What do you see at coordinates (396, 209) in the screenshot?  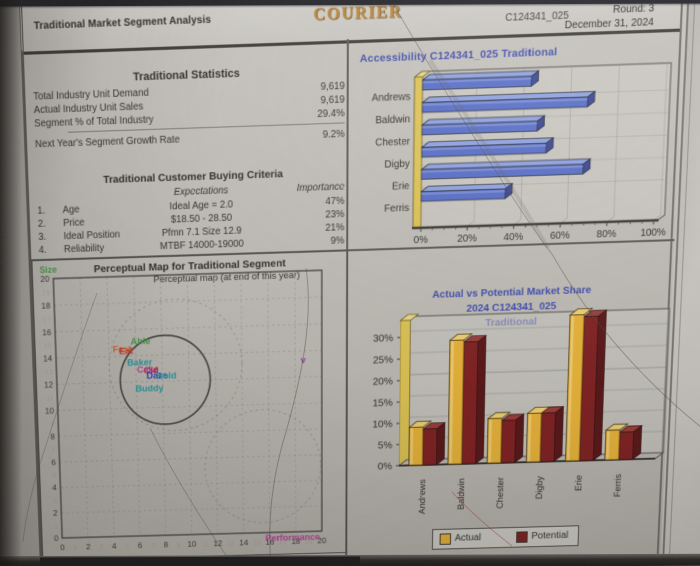 I see `acc-category-label: Ferris` at bounding box center [396, 209].